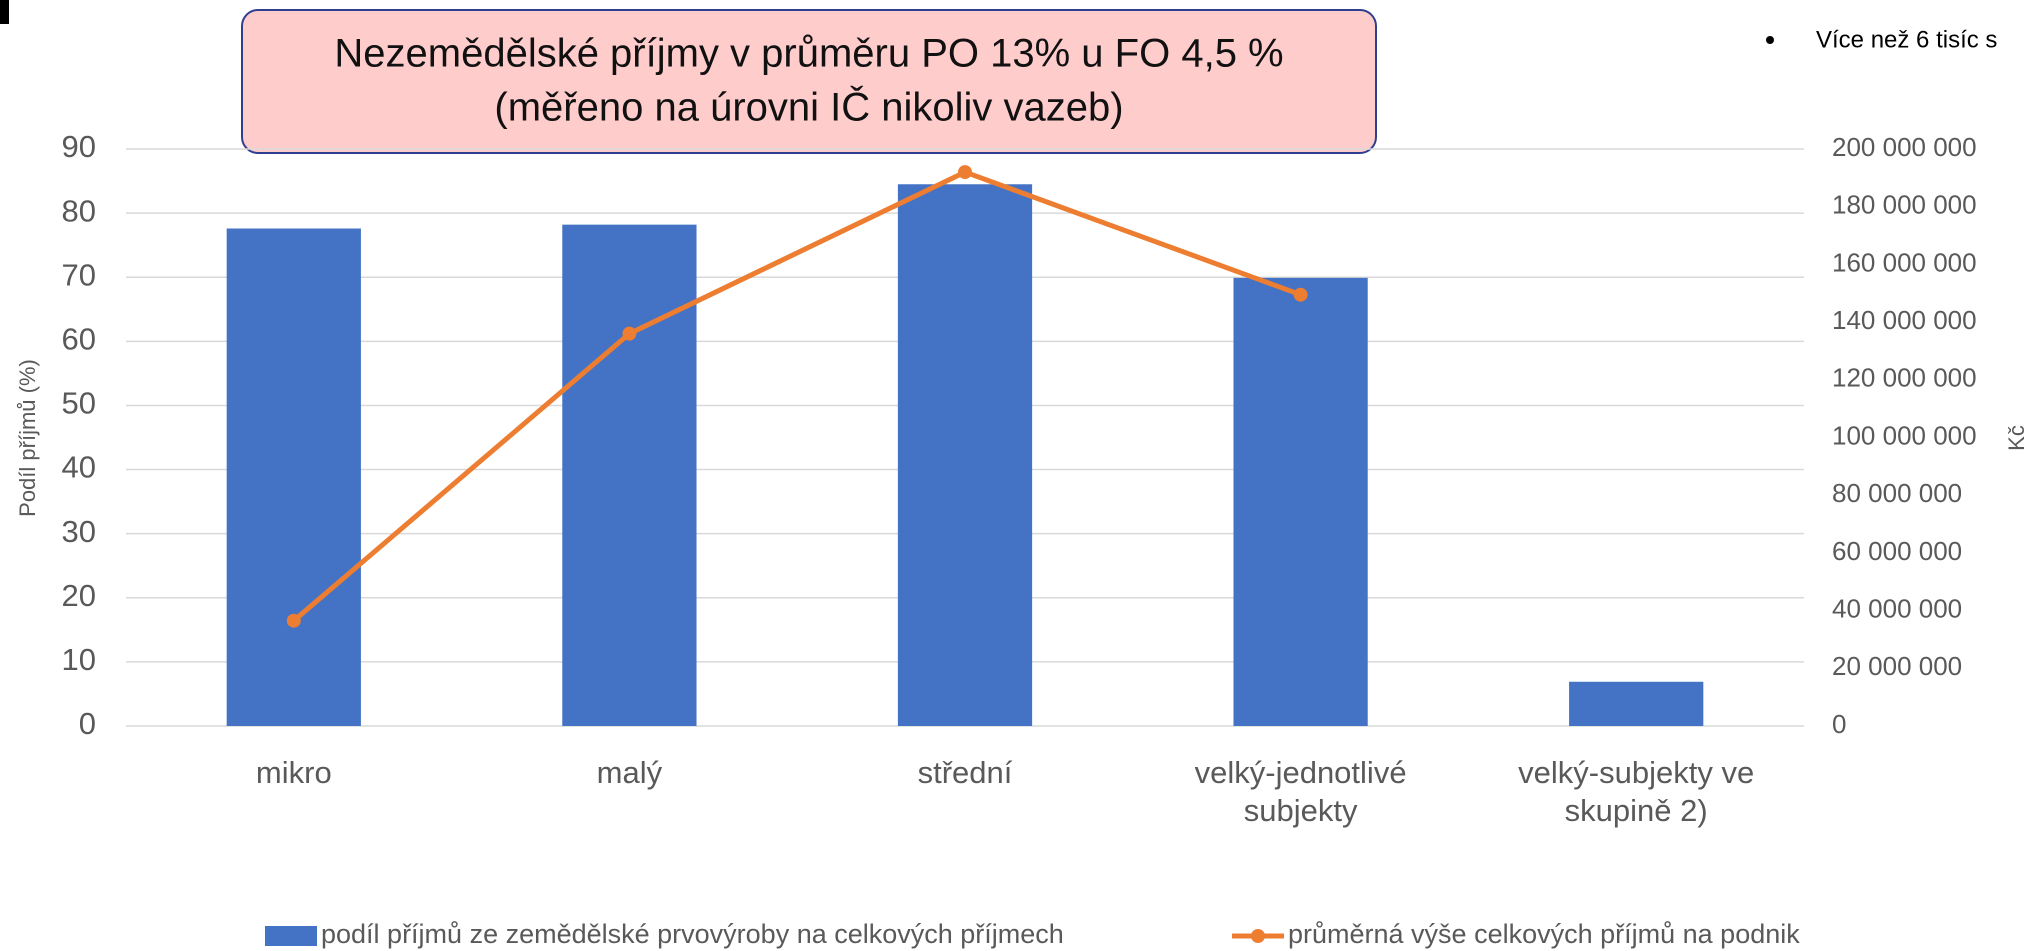  Describe the element at coordinates (1906, 39) in the screenshot. I see `annotation: Více než 6 tisíc s` at that location.